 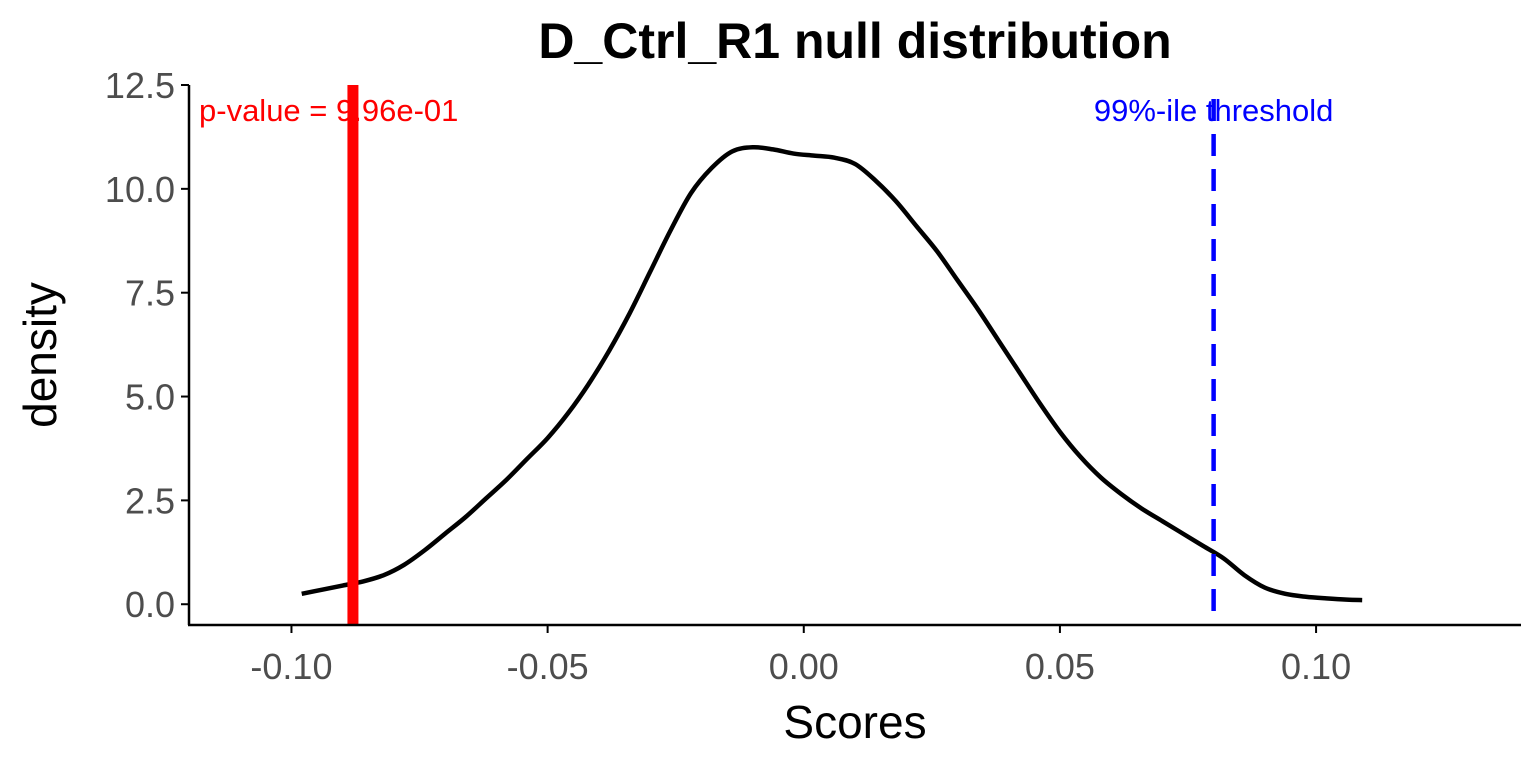 I want to click on y-tick-label: 2.5, so click(x=150, y=500).